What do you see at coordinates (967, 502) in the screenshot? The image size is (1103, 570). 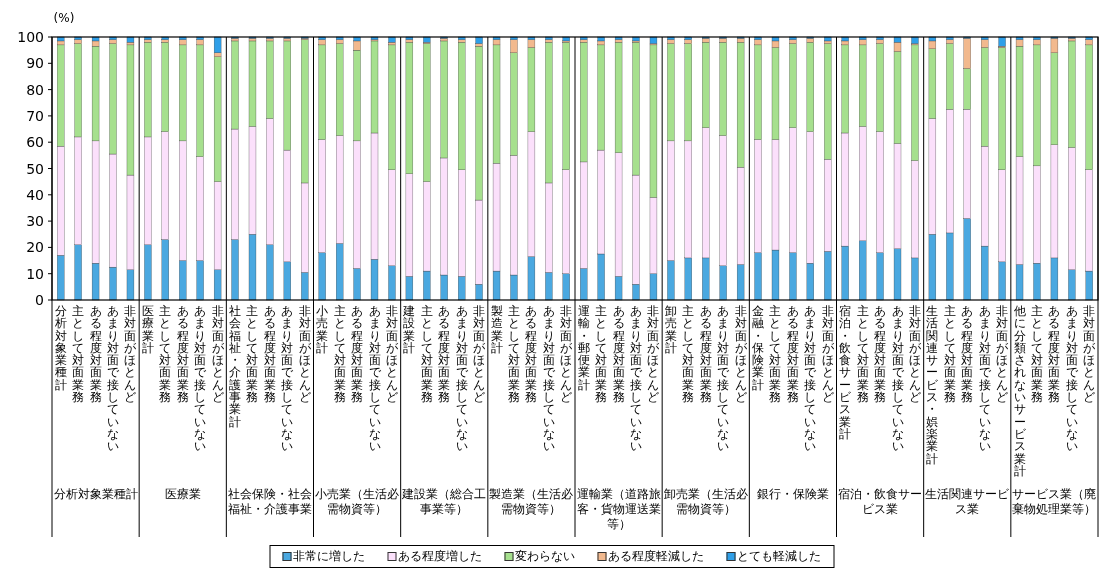 I see `text: 生活関連サービス業` at bounding box center [967, 502].